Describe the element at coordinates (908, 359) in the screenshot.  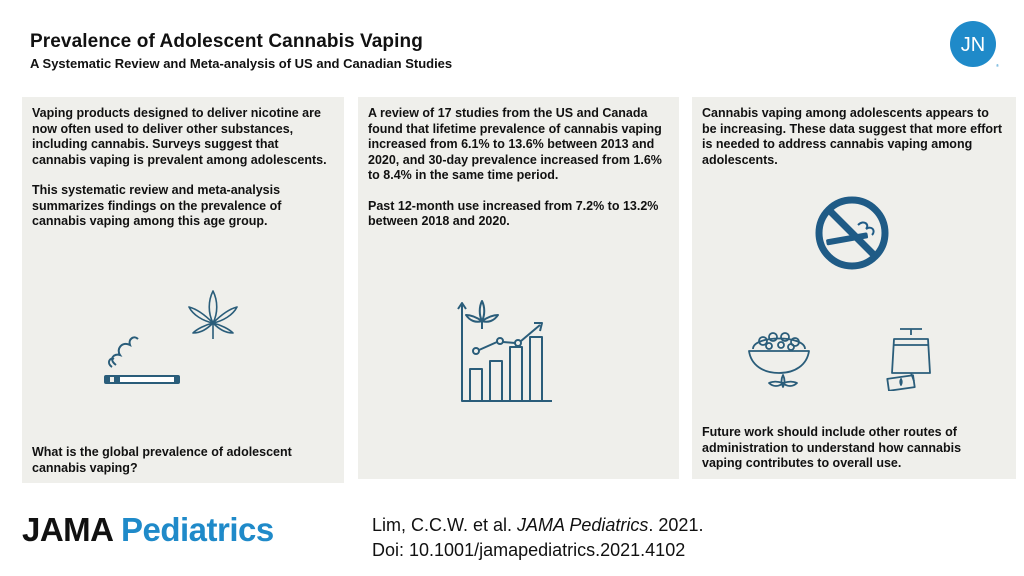
I see `tea-bag-icon` at that location.